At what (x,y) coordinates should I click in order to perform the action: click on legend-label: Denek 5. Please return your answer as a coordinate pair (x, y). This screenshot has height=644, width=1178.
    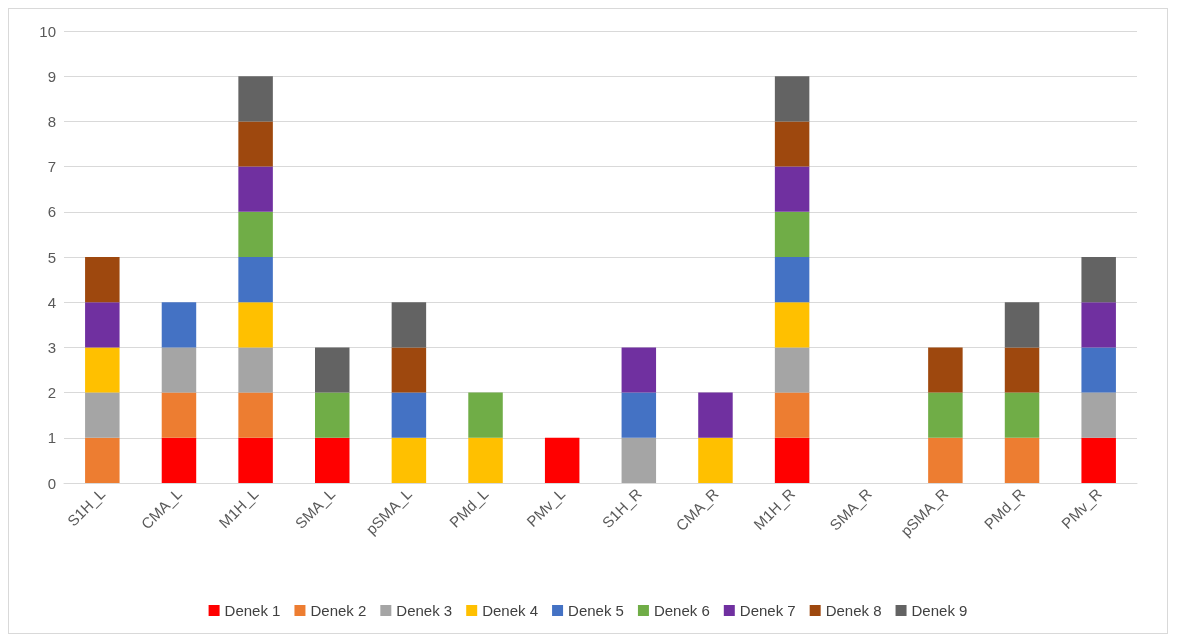
    Looking at the image, I should click on (596, 610).